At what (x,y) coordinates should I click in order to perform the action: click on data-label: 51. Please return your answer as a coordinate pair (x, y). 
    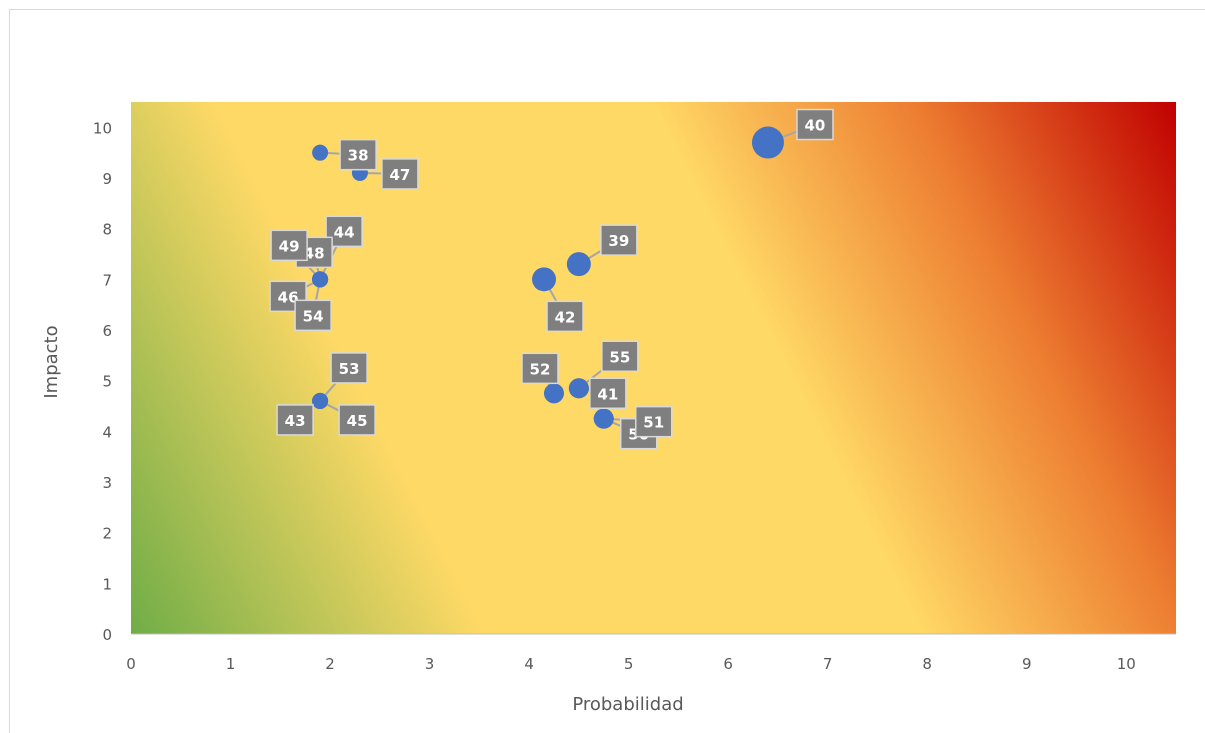
    Looking at the image, I should click on (653, 423).